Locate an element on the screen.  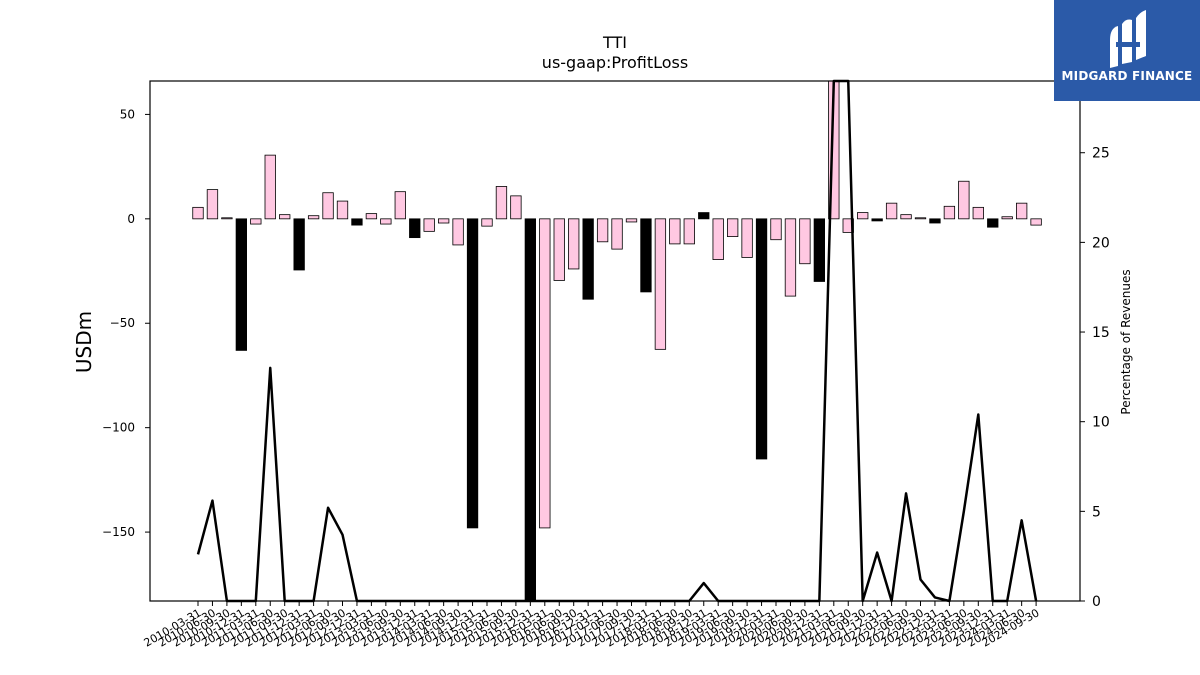
brand-logo: MIDGARD FINANCE is located at coordinates (1127, 50).